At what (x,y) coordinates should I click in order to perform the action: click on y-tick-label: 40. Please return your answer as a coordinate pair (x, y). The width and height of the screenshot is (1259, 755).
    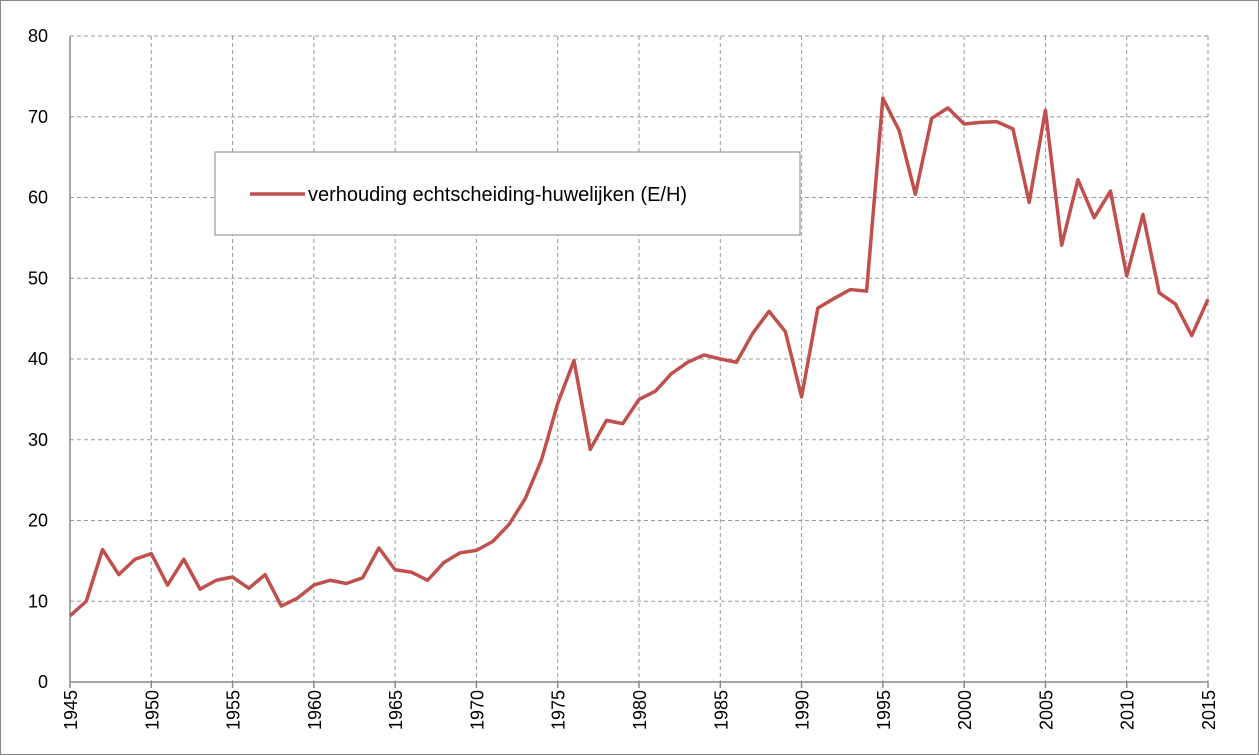
    Looking at the image, I should click on (38, 359).